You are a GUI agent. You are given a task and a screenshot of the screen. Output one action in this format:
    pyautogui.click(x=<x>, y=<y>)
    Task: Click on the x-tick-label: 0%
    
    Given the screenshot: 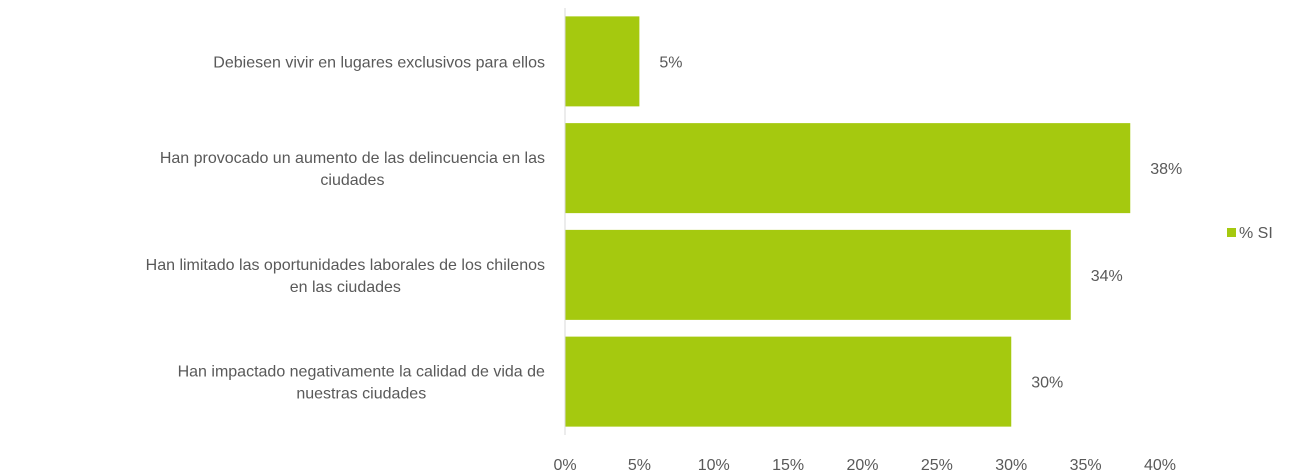 What is the action you would take?
    pyautogui.click(x=564, y=464)
    